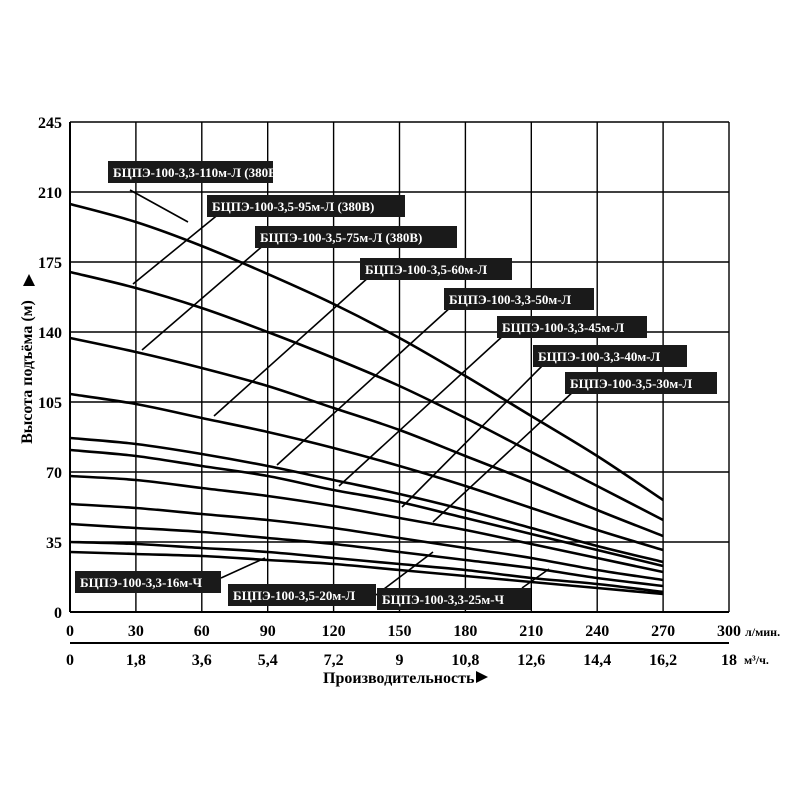 This screenshot has width=800, height=800. What do you see at coordinates (50, 403) in the screenshot?
I see `y-tick-label: 105` at bounding box center [50, 403].